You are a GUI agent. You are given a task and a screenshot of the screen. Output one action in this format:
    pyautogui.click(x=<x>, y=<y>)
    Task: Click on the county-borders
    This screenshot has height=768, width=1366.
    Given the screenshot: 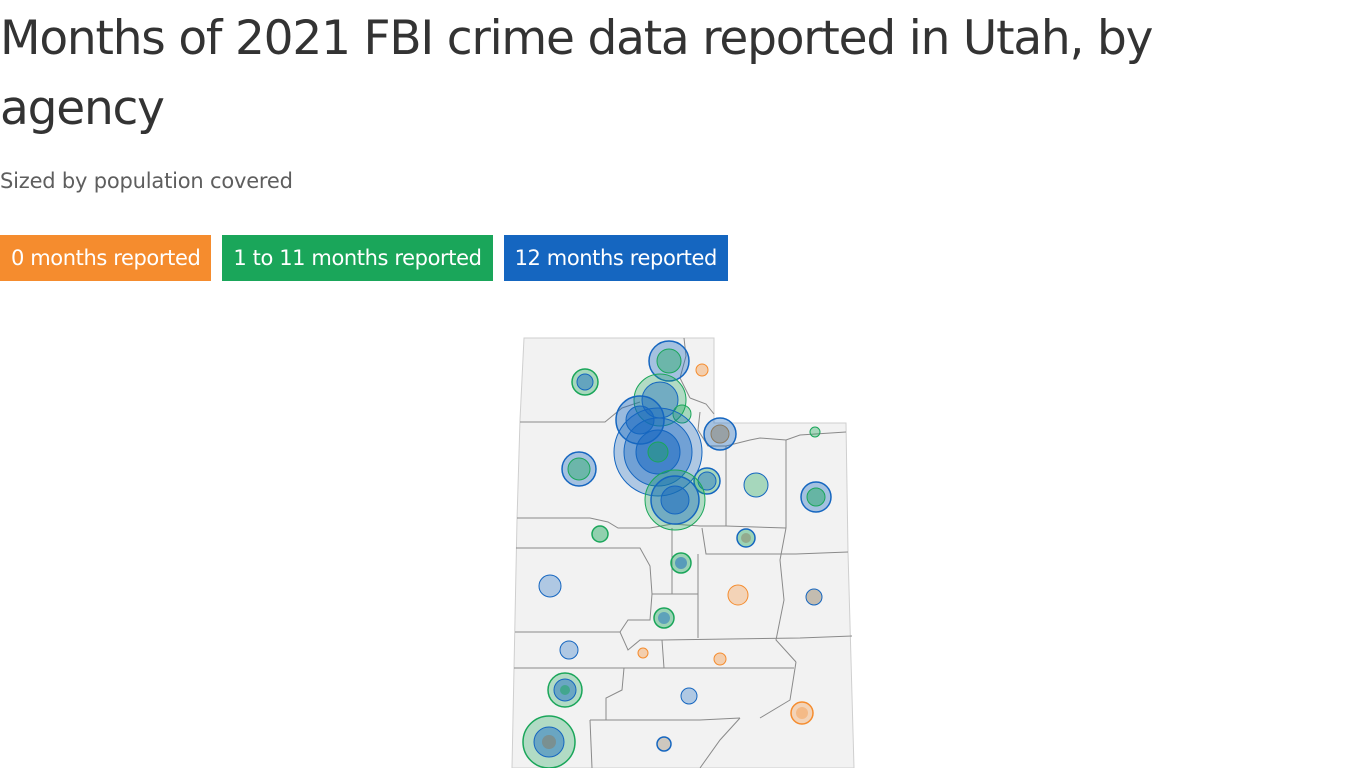 What is the action you would take?
    pyautogui.click(x=683, y=552)
    